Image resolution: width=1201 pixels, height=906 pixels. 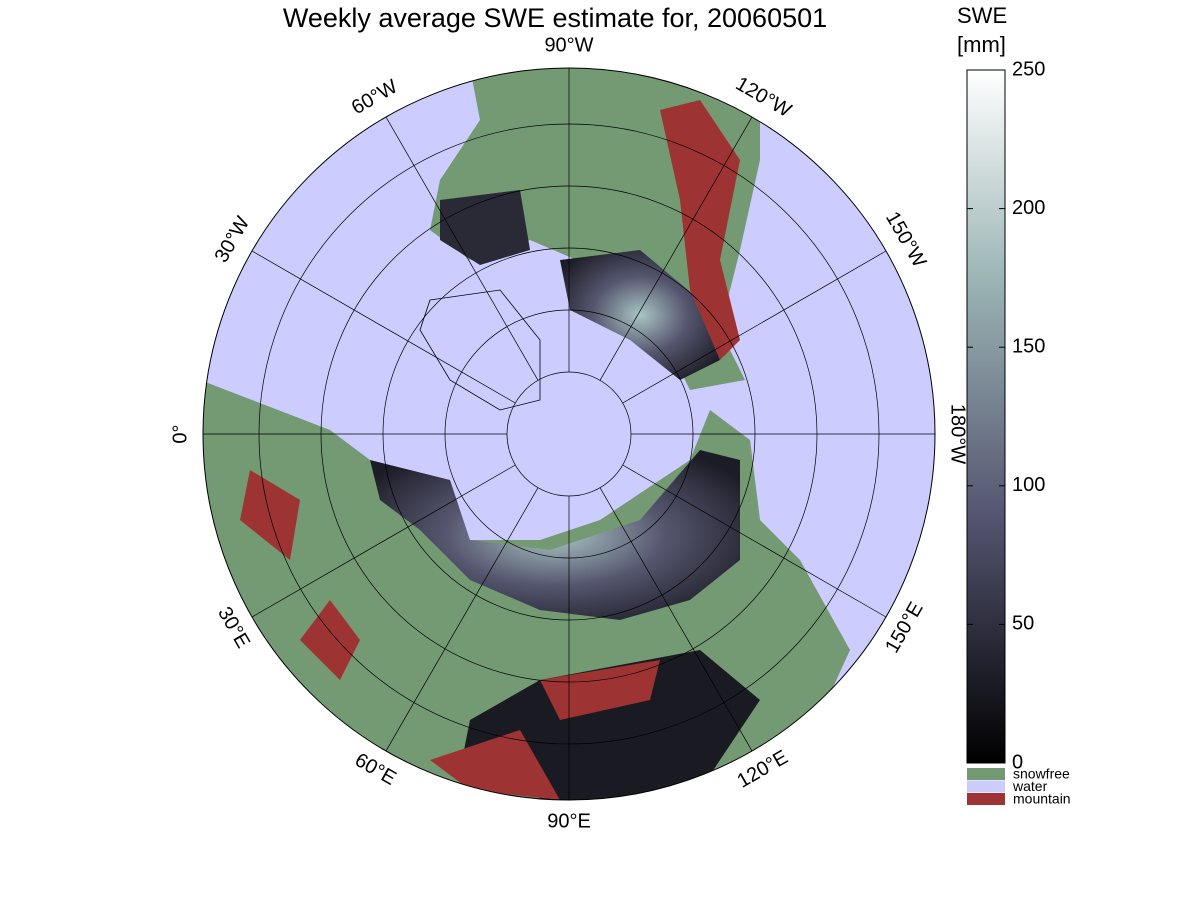 I want to click on legend-label: water, so click(x=1030, y=786).